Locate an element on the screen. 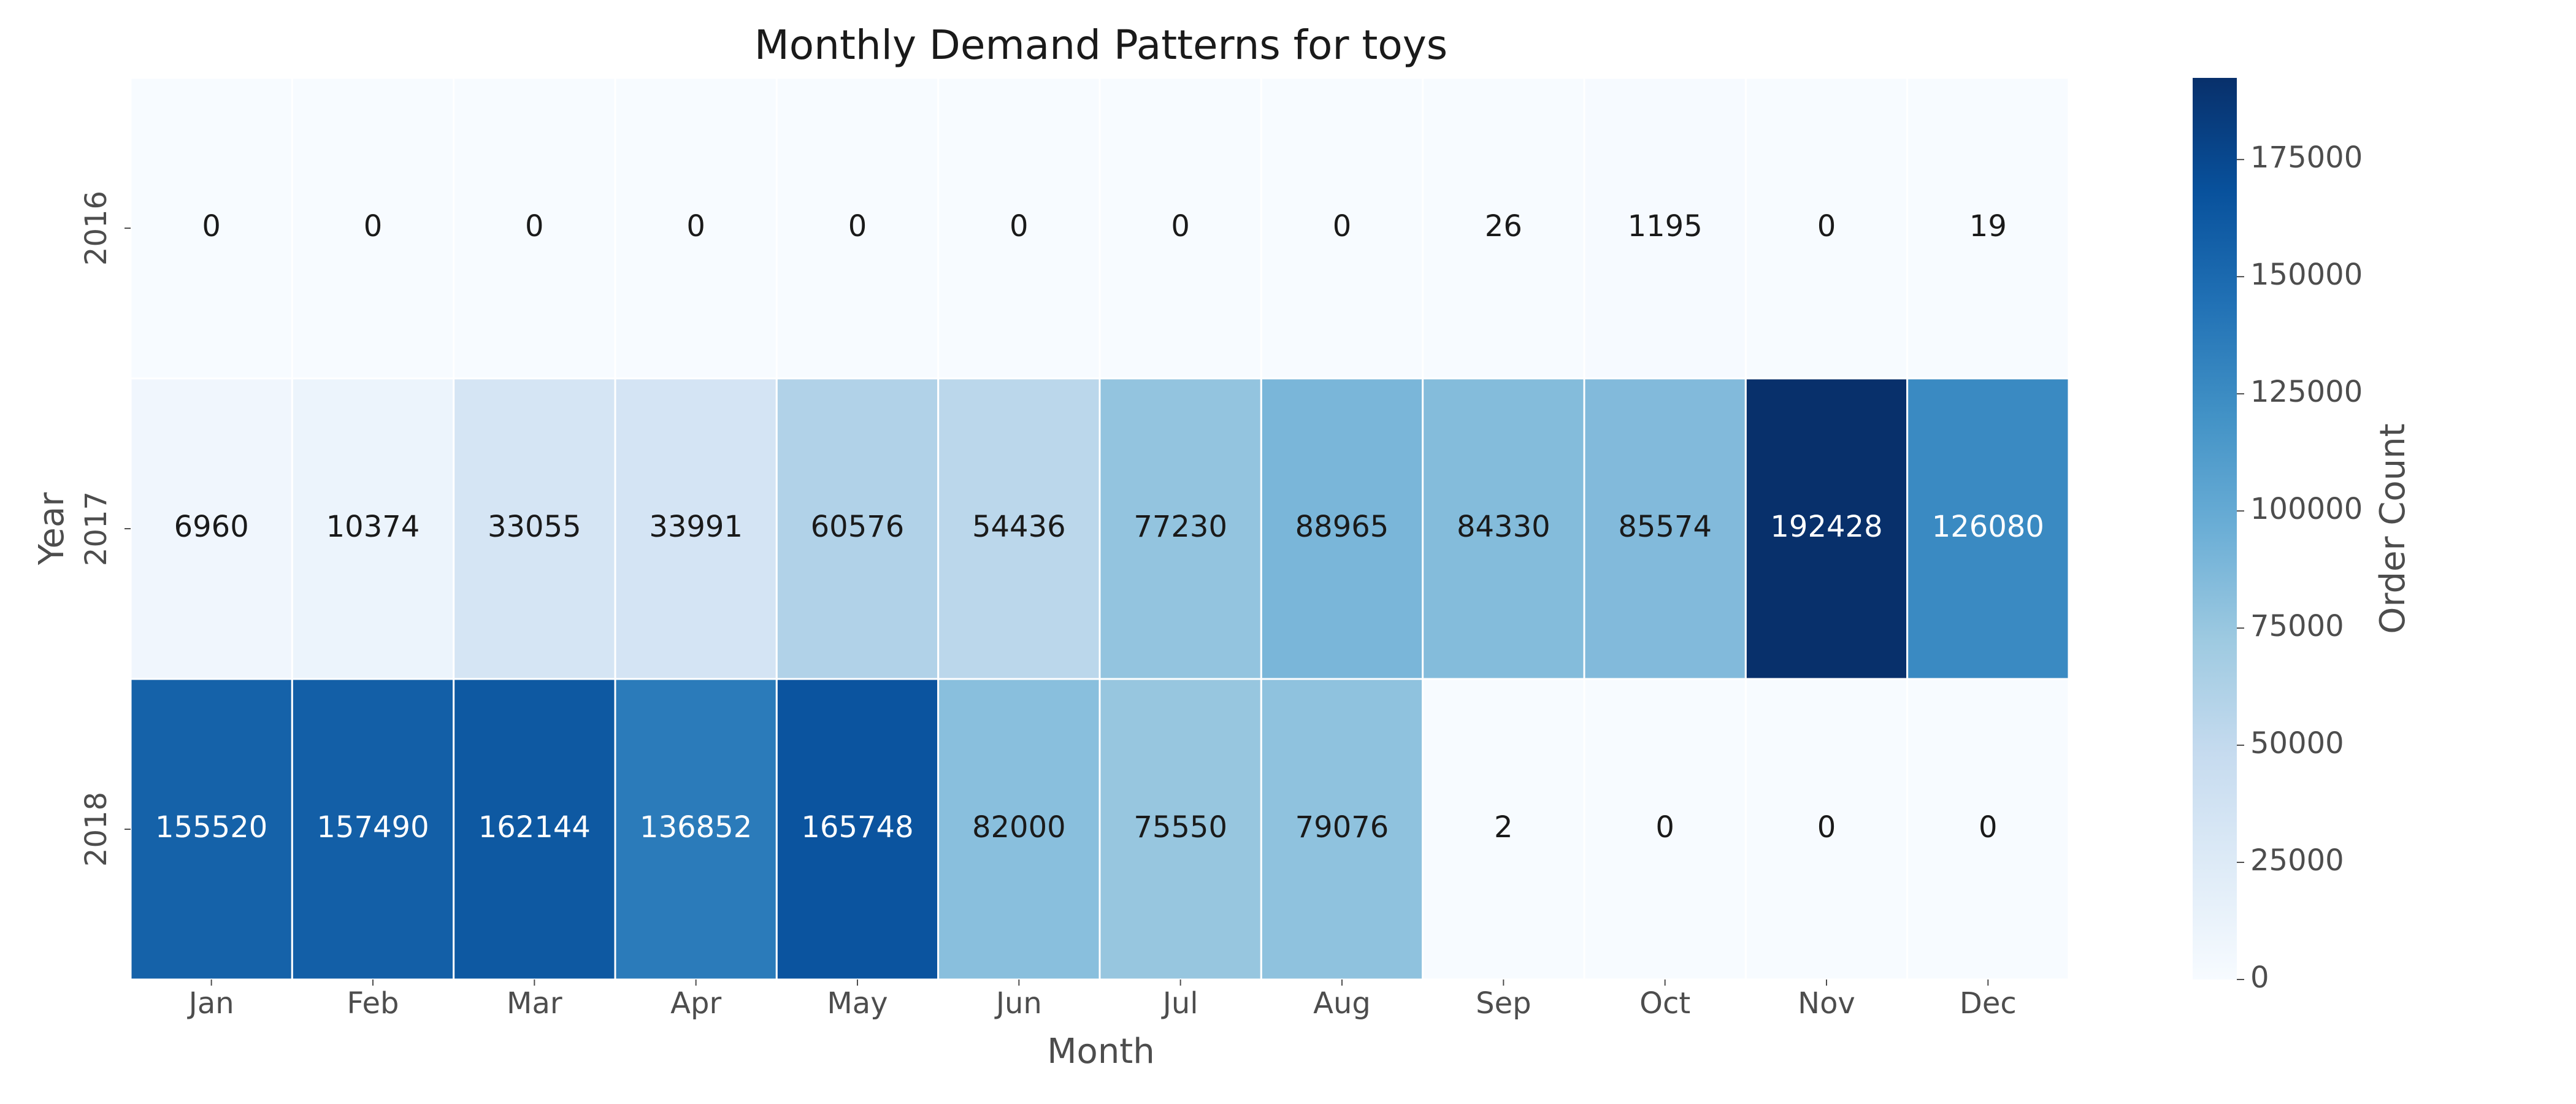  cell-value-label: 136852 is located at coordinates (696, 827).